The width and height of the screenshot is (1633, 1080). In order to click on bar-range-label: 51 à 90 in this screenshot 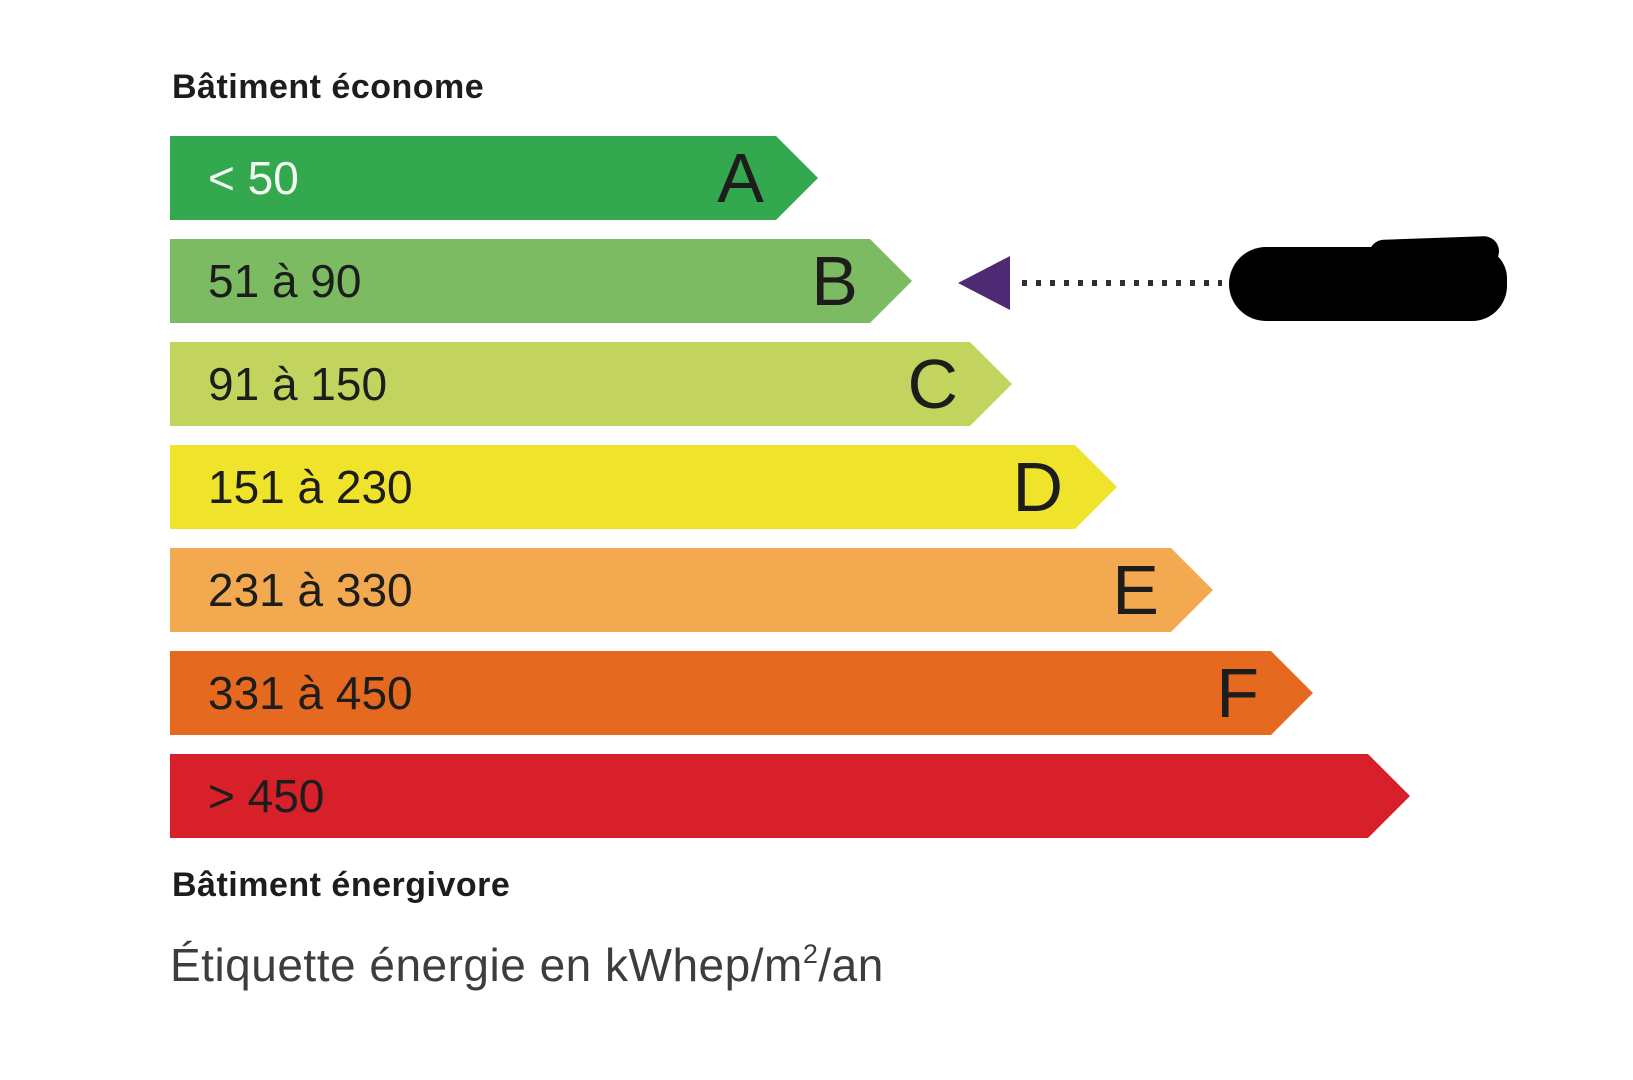, I will do `click(285, 281)`.